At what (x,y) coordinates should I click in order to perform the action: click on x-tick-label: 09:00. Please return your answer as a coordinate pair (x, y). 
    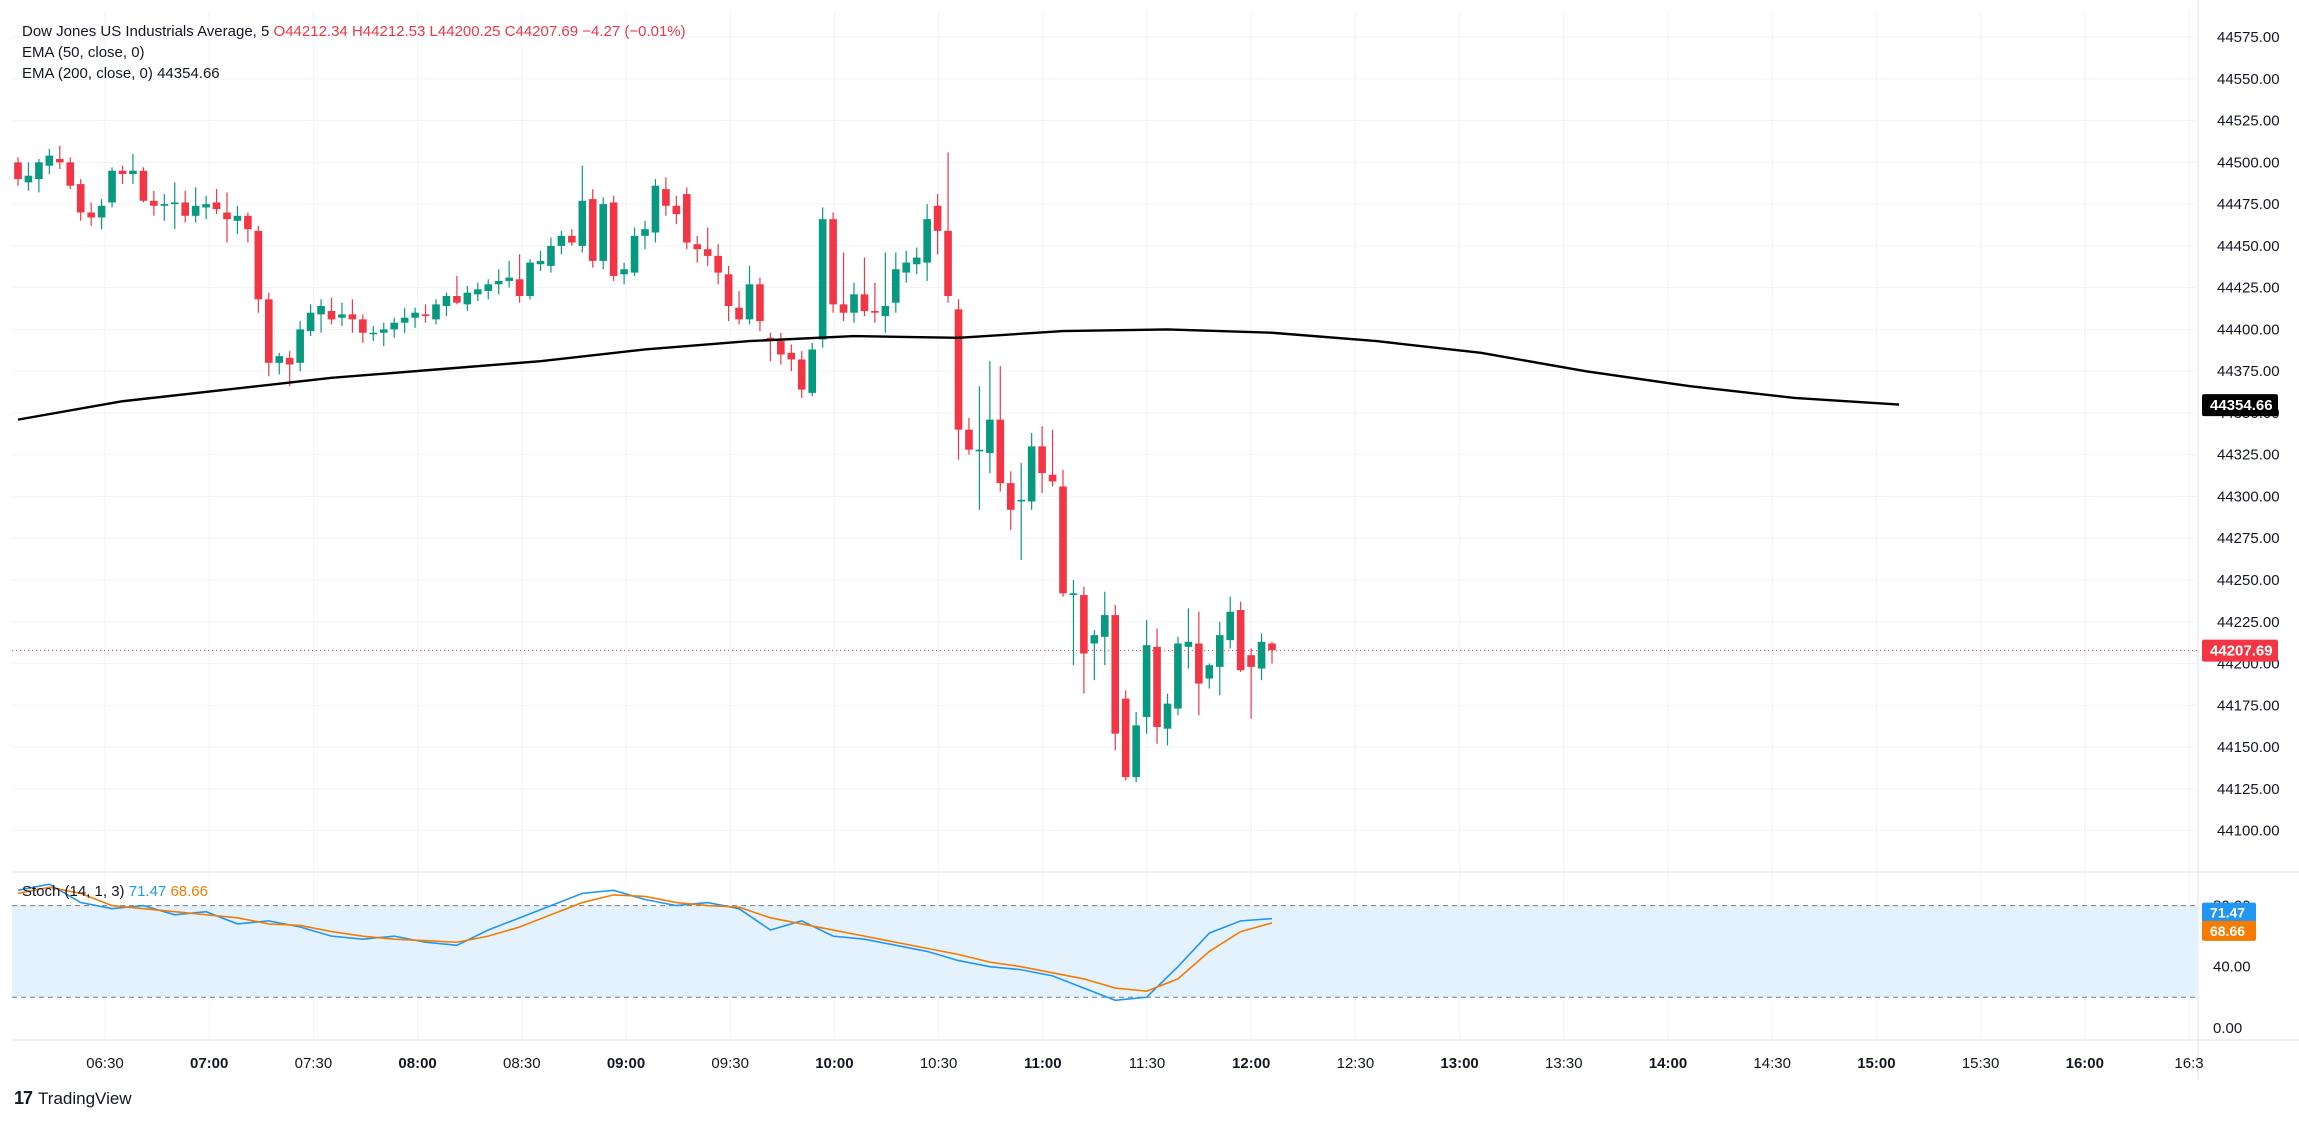
    Looking at the image, I should click on (626, 1063).